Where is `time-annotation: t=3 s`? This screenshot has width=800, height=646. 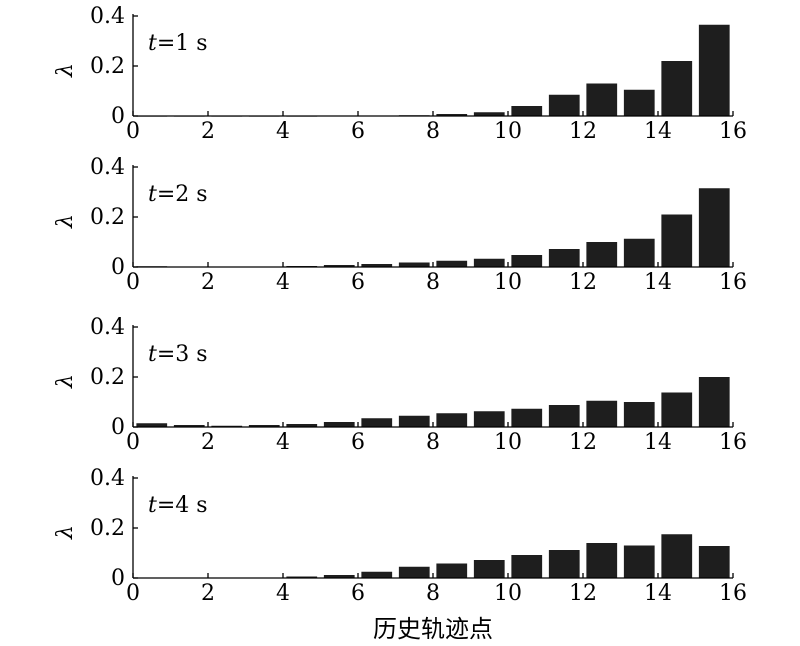
time-annotation: t=3 s is located at coordinates (178, 354).